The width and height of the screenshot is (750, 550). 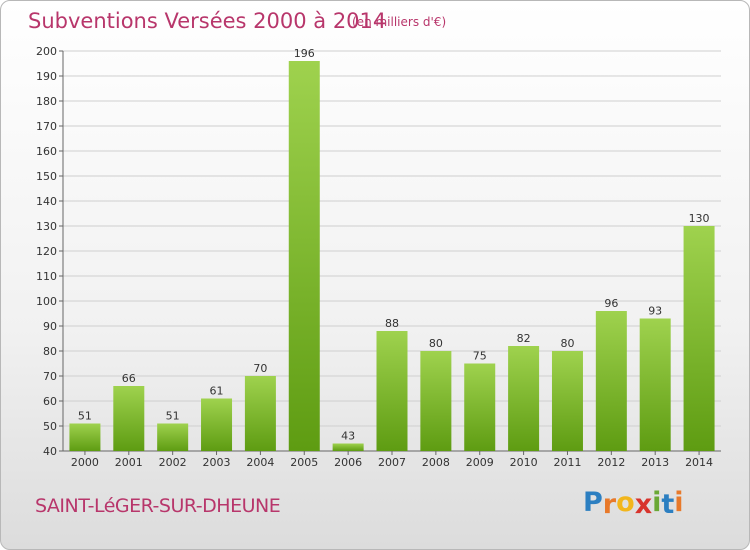 What do you see at coordinates (129, 418) in the screenshot?
I see `bar-2001` at bounding box center [129, 418].